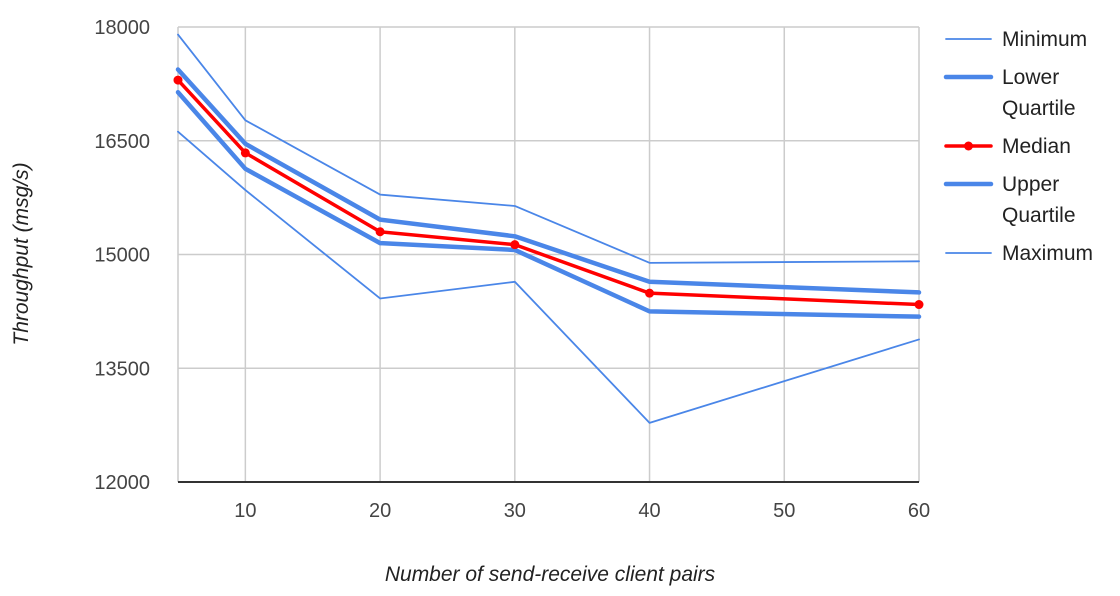 The height and width of the screenshot is (596, 1120). I want to click on legend-label-minimum: Minimum, so click(1044, 39).